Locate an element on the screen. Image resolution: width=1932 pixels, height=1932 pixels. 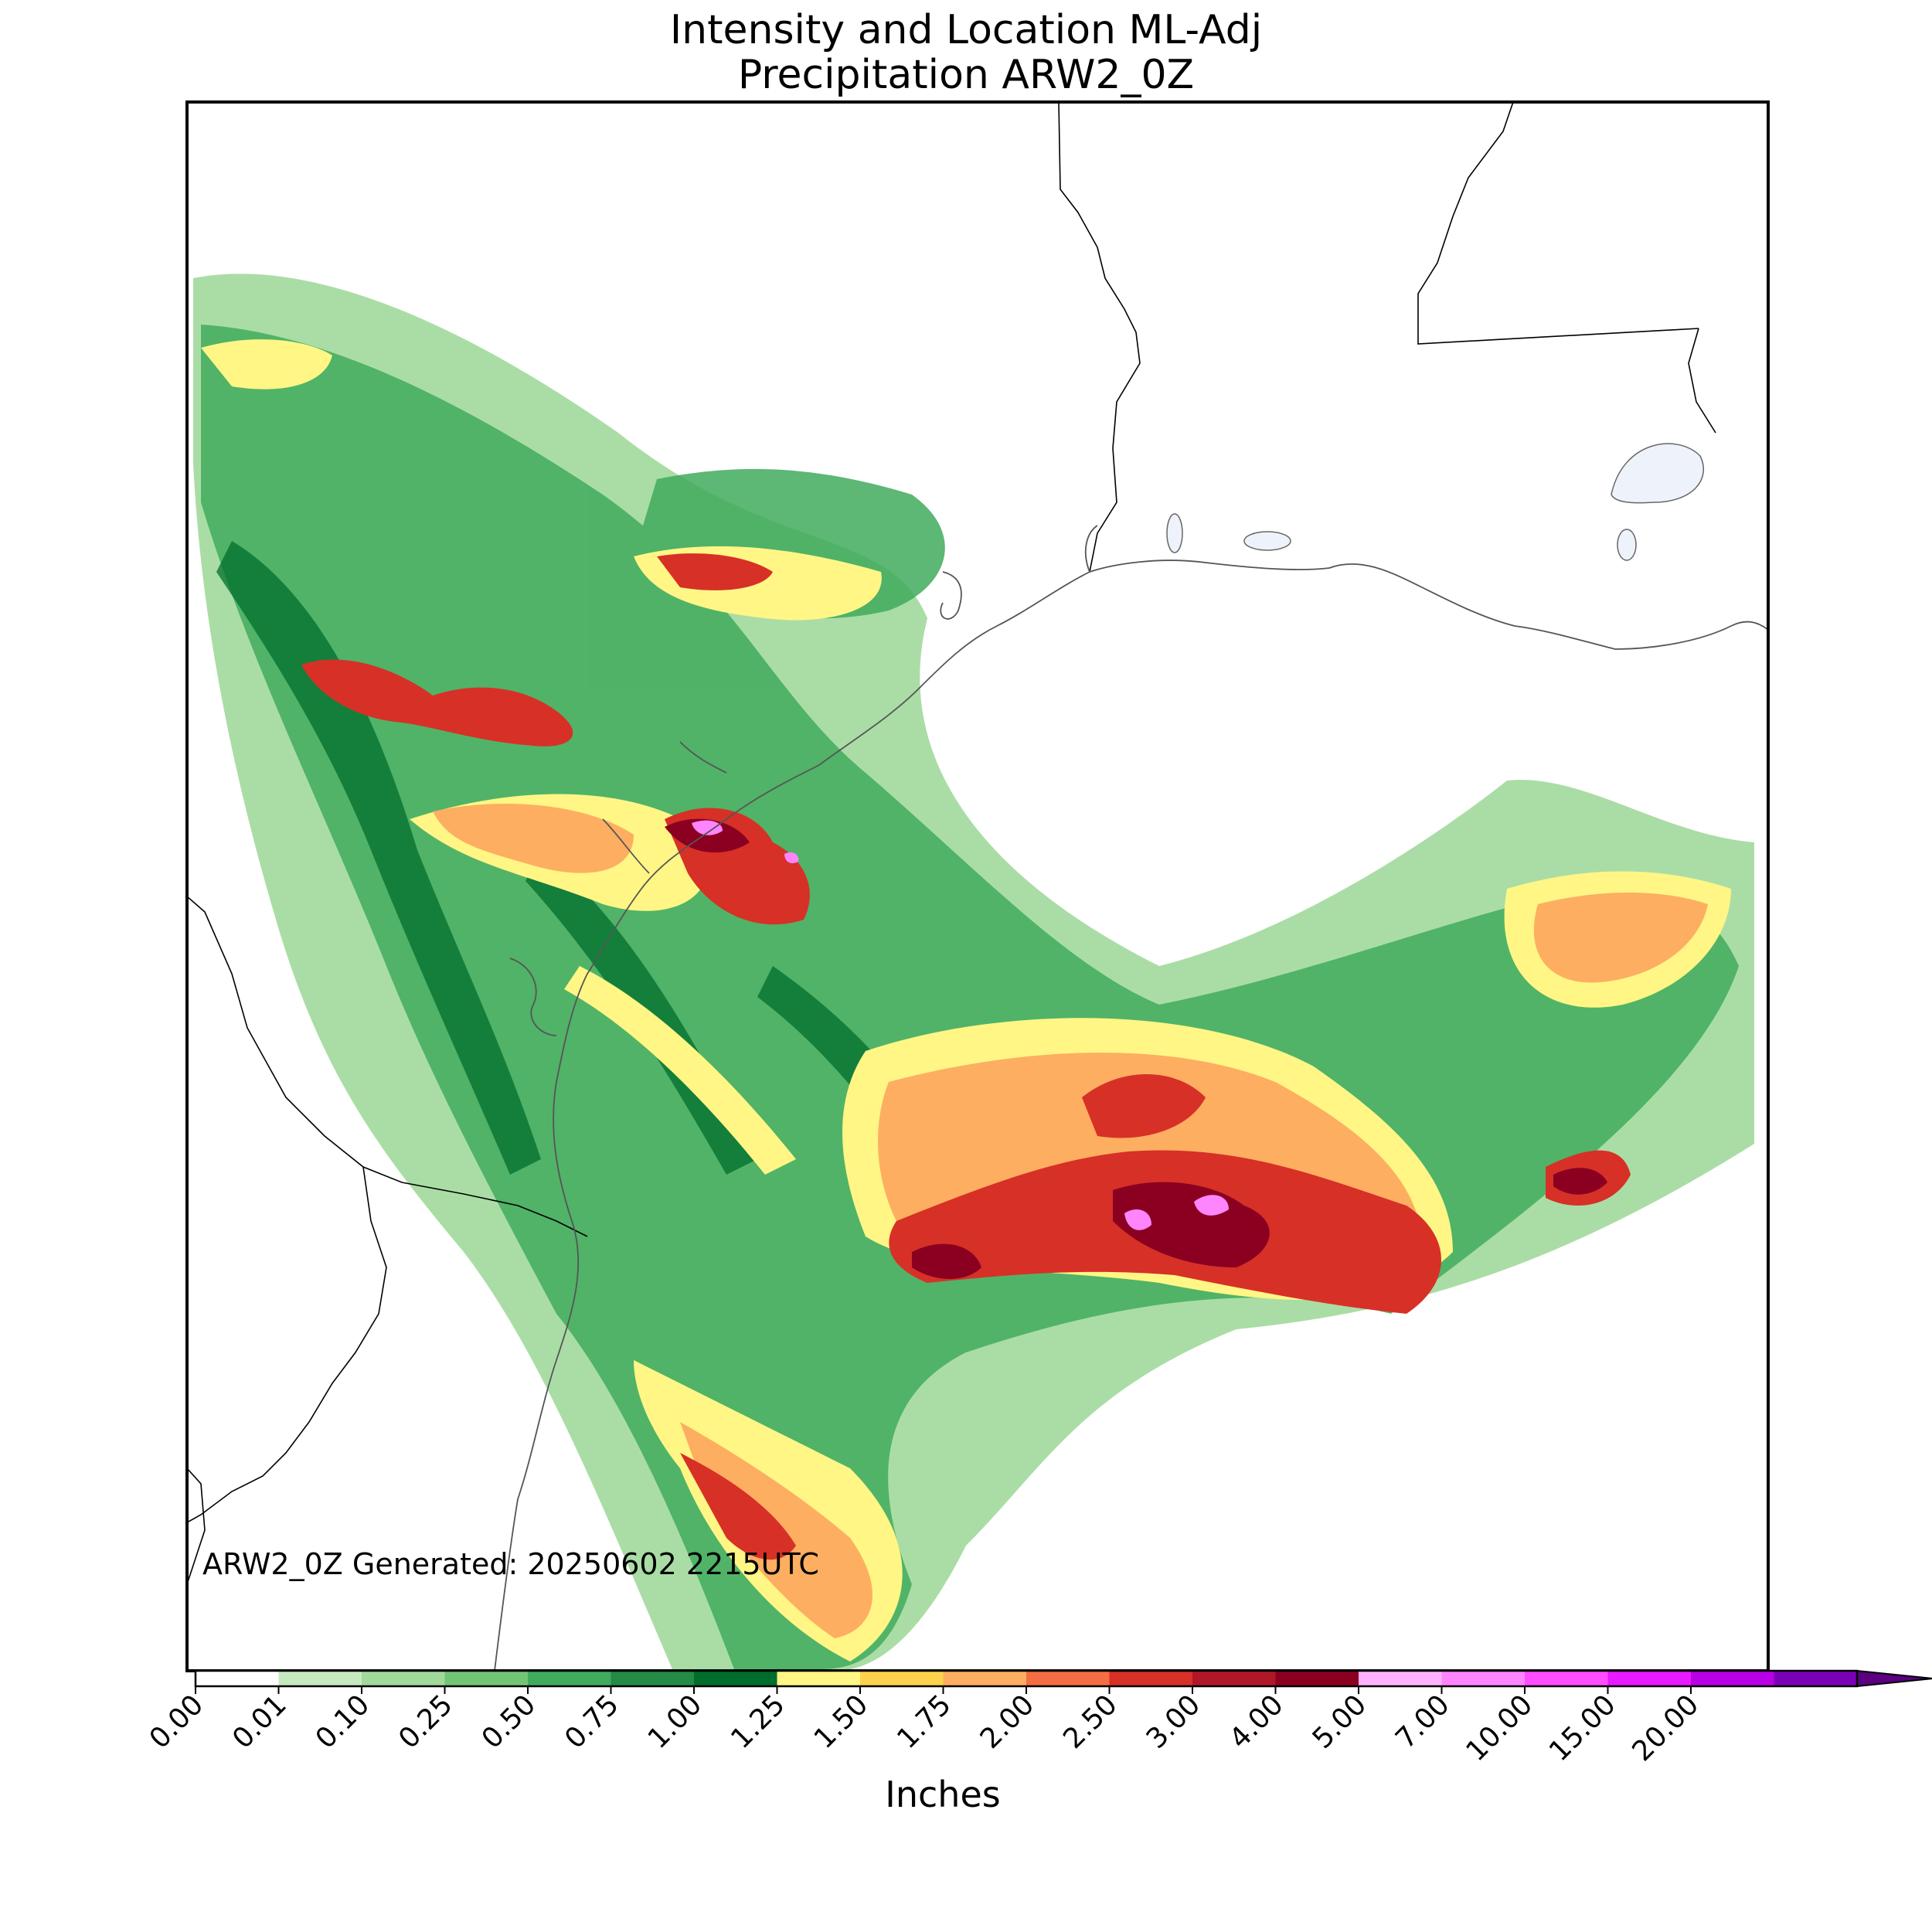
colorbar-tick-label: 20.00 is located at coordinates (1666, 1728).